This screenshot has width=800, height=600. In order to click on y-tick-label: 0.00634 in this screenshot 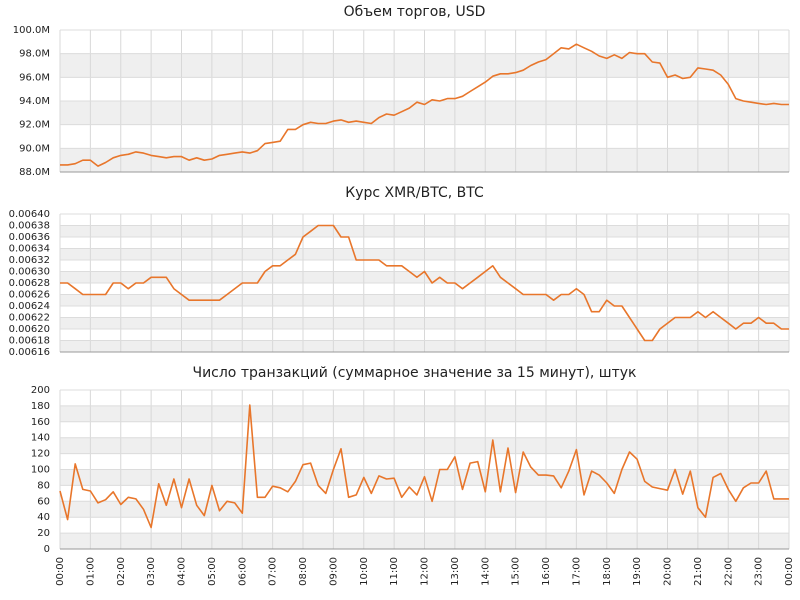, I will do `click(29, 249)`.